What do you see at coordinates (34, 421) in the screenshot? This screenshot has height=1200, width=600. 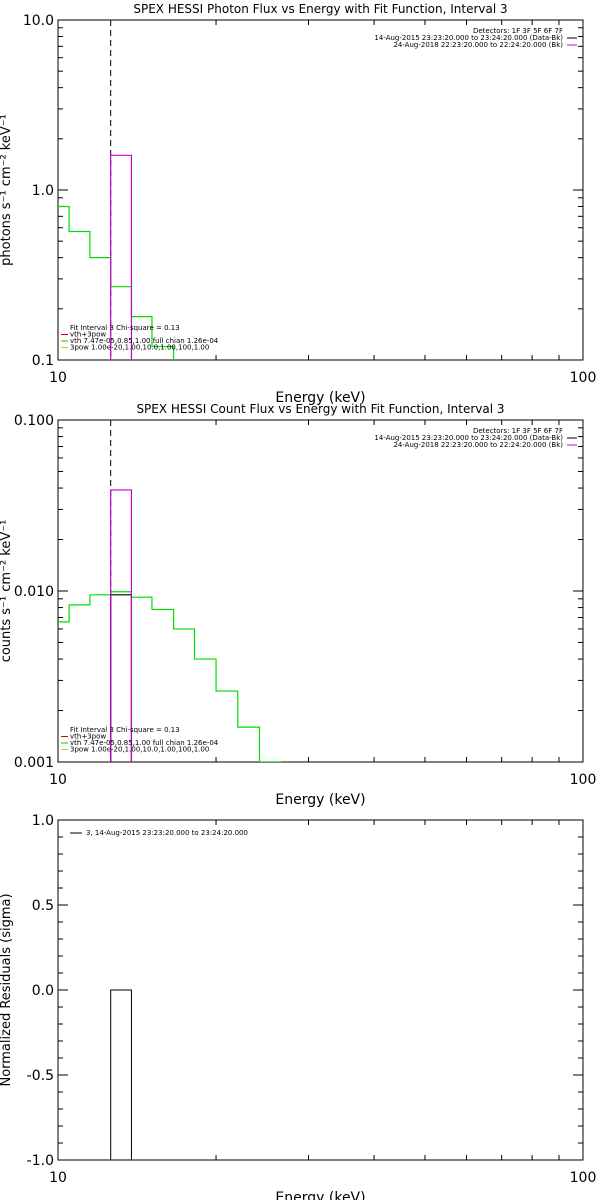 I see `y-tick-label: 0.100` at bounding box center [34, 421].